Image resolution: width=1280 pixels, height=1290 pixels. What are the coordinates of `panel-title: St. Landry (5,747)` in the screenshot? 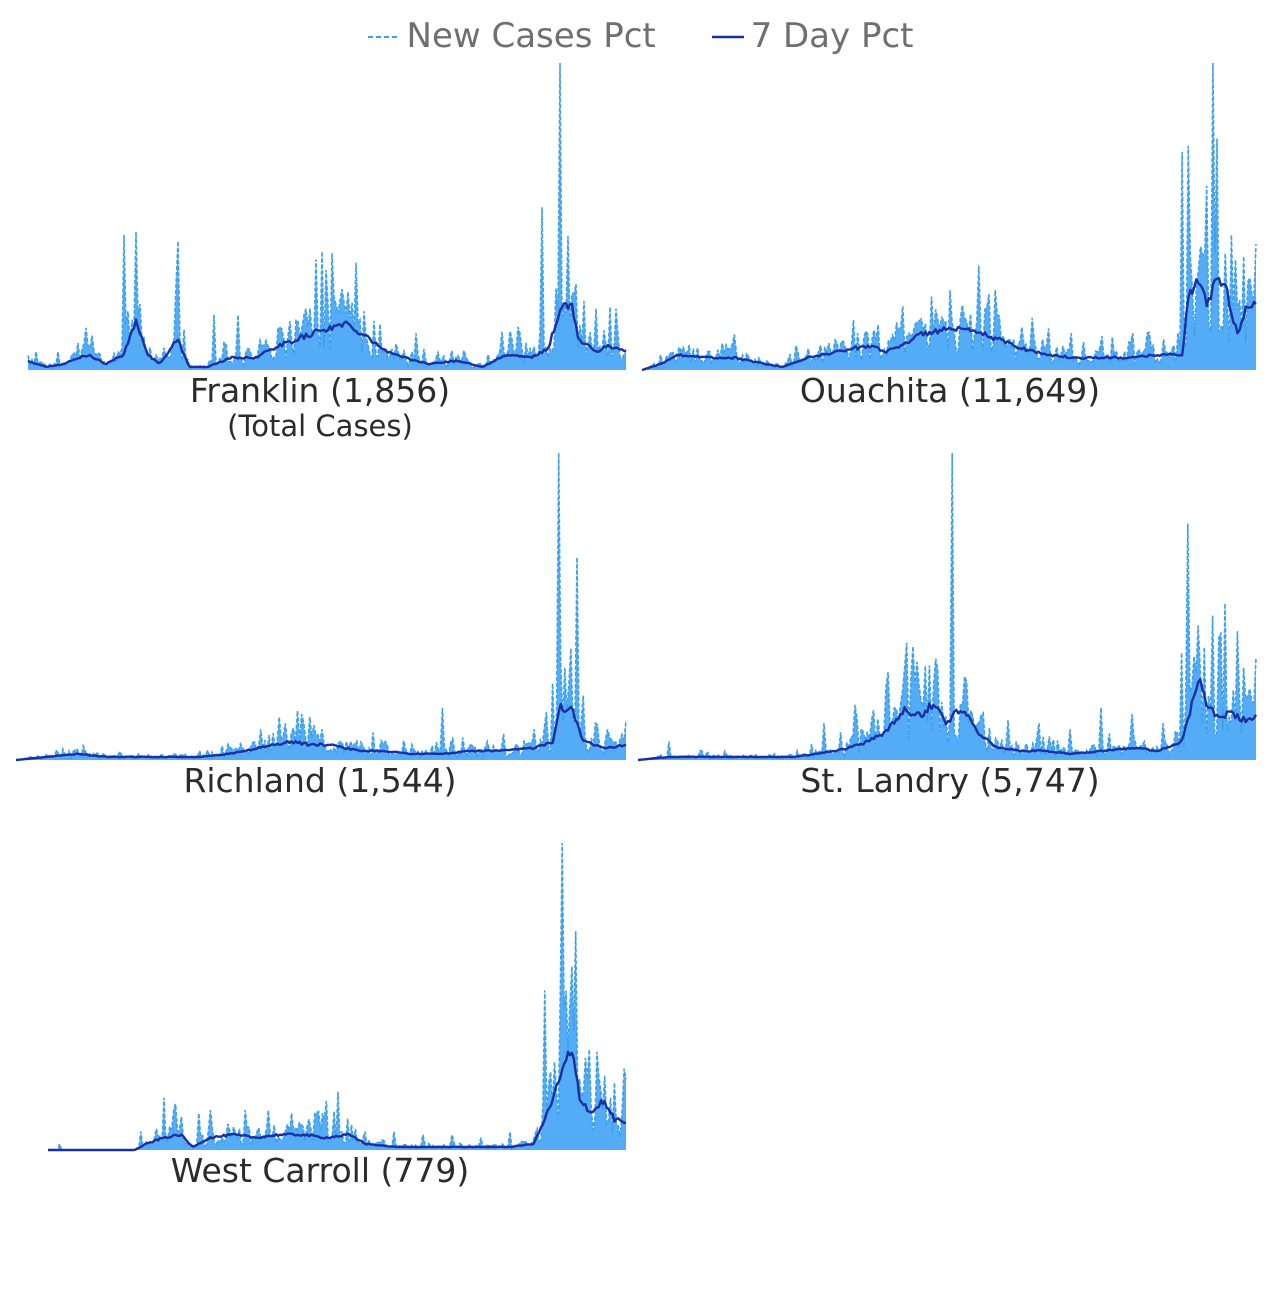 It's located at (950, 780).